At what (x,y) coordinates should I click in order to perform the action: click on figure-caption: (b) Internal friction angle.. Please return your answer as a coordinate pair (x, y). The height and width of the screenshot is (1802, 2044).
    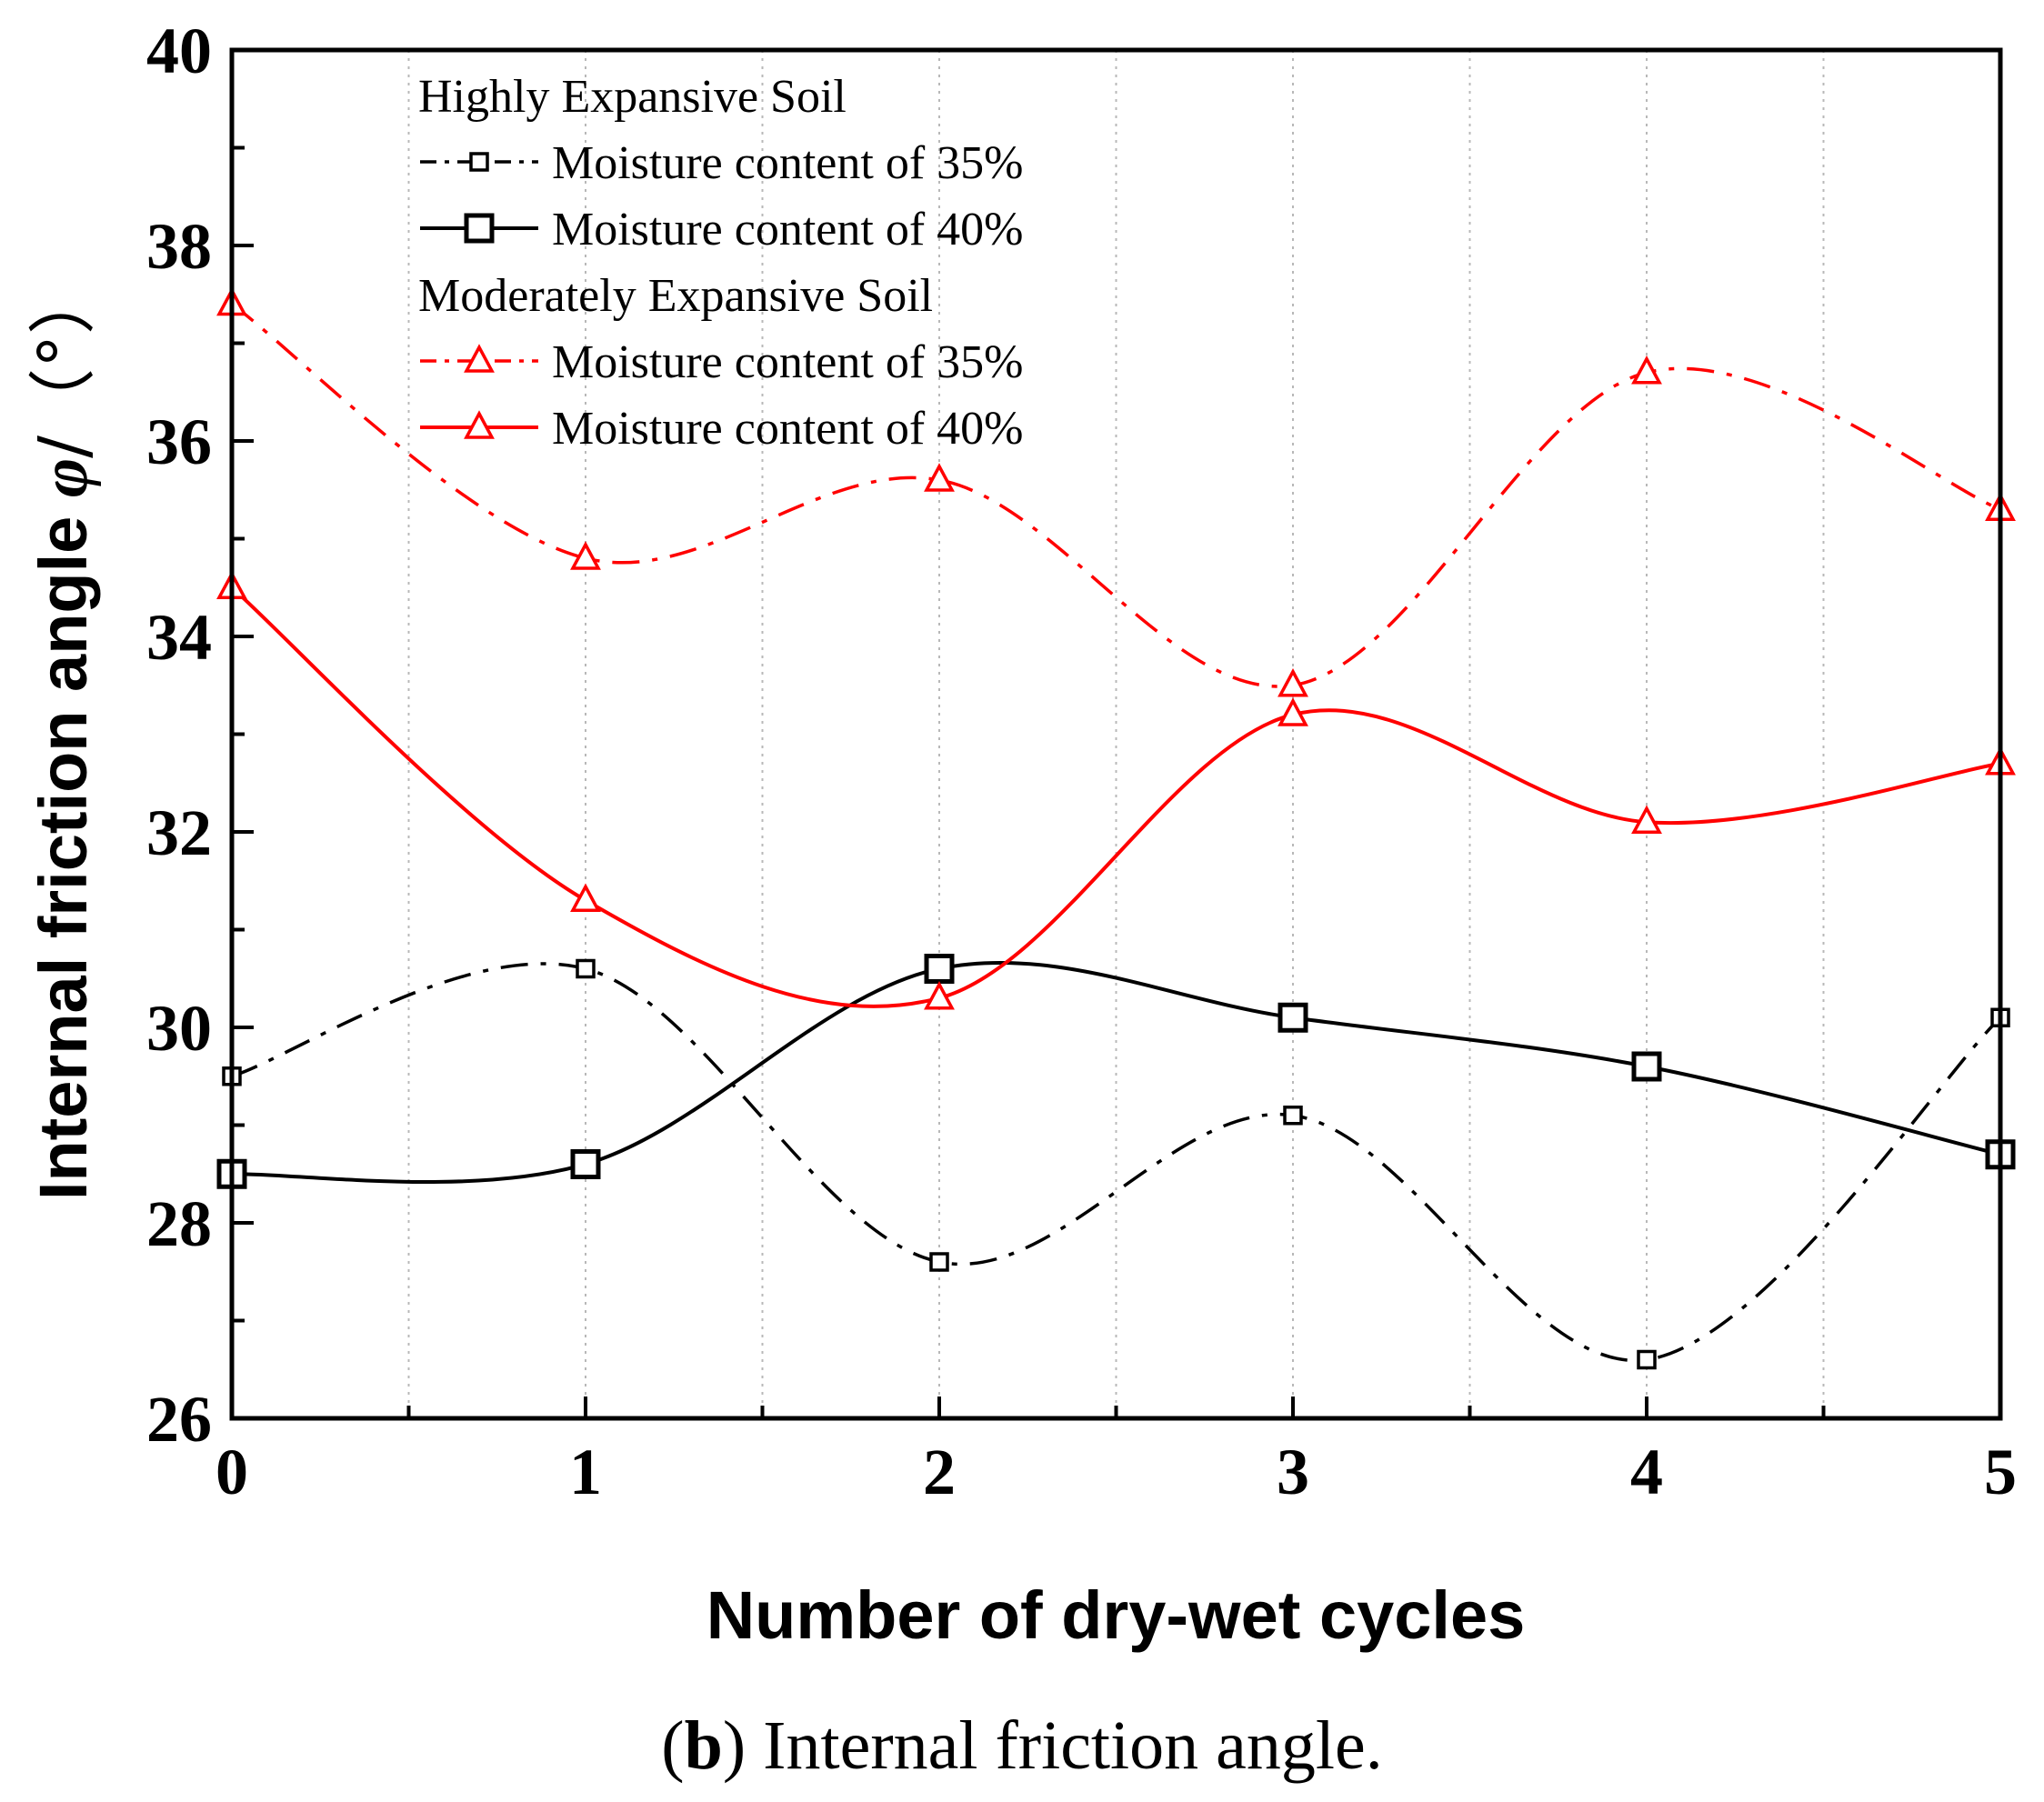
    Looking at the image, I should click on (1022, 1745).